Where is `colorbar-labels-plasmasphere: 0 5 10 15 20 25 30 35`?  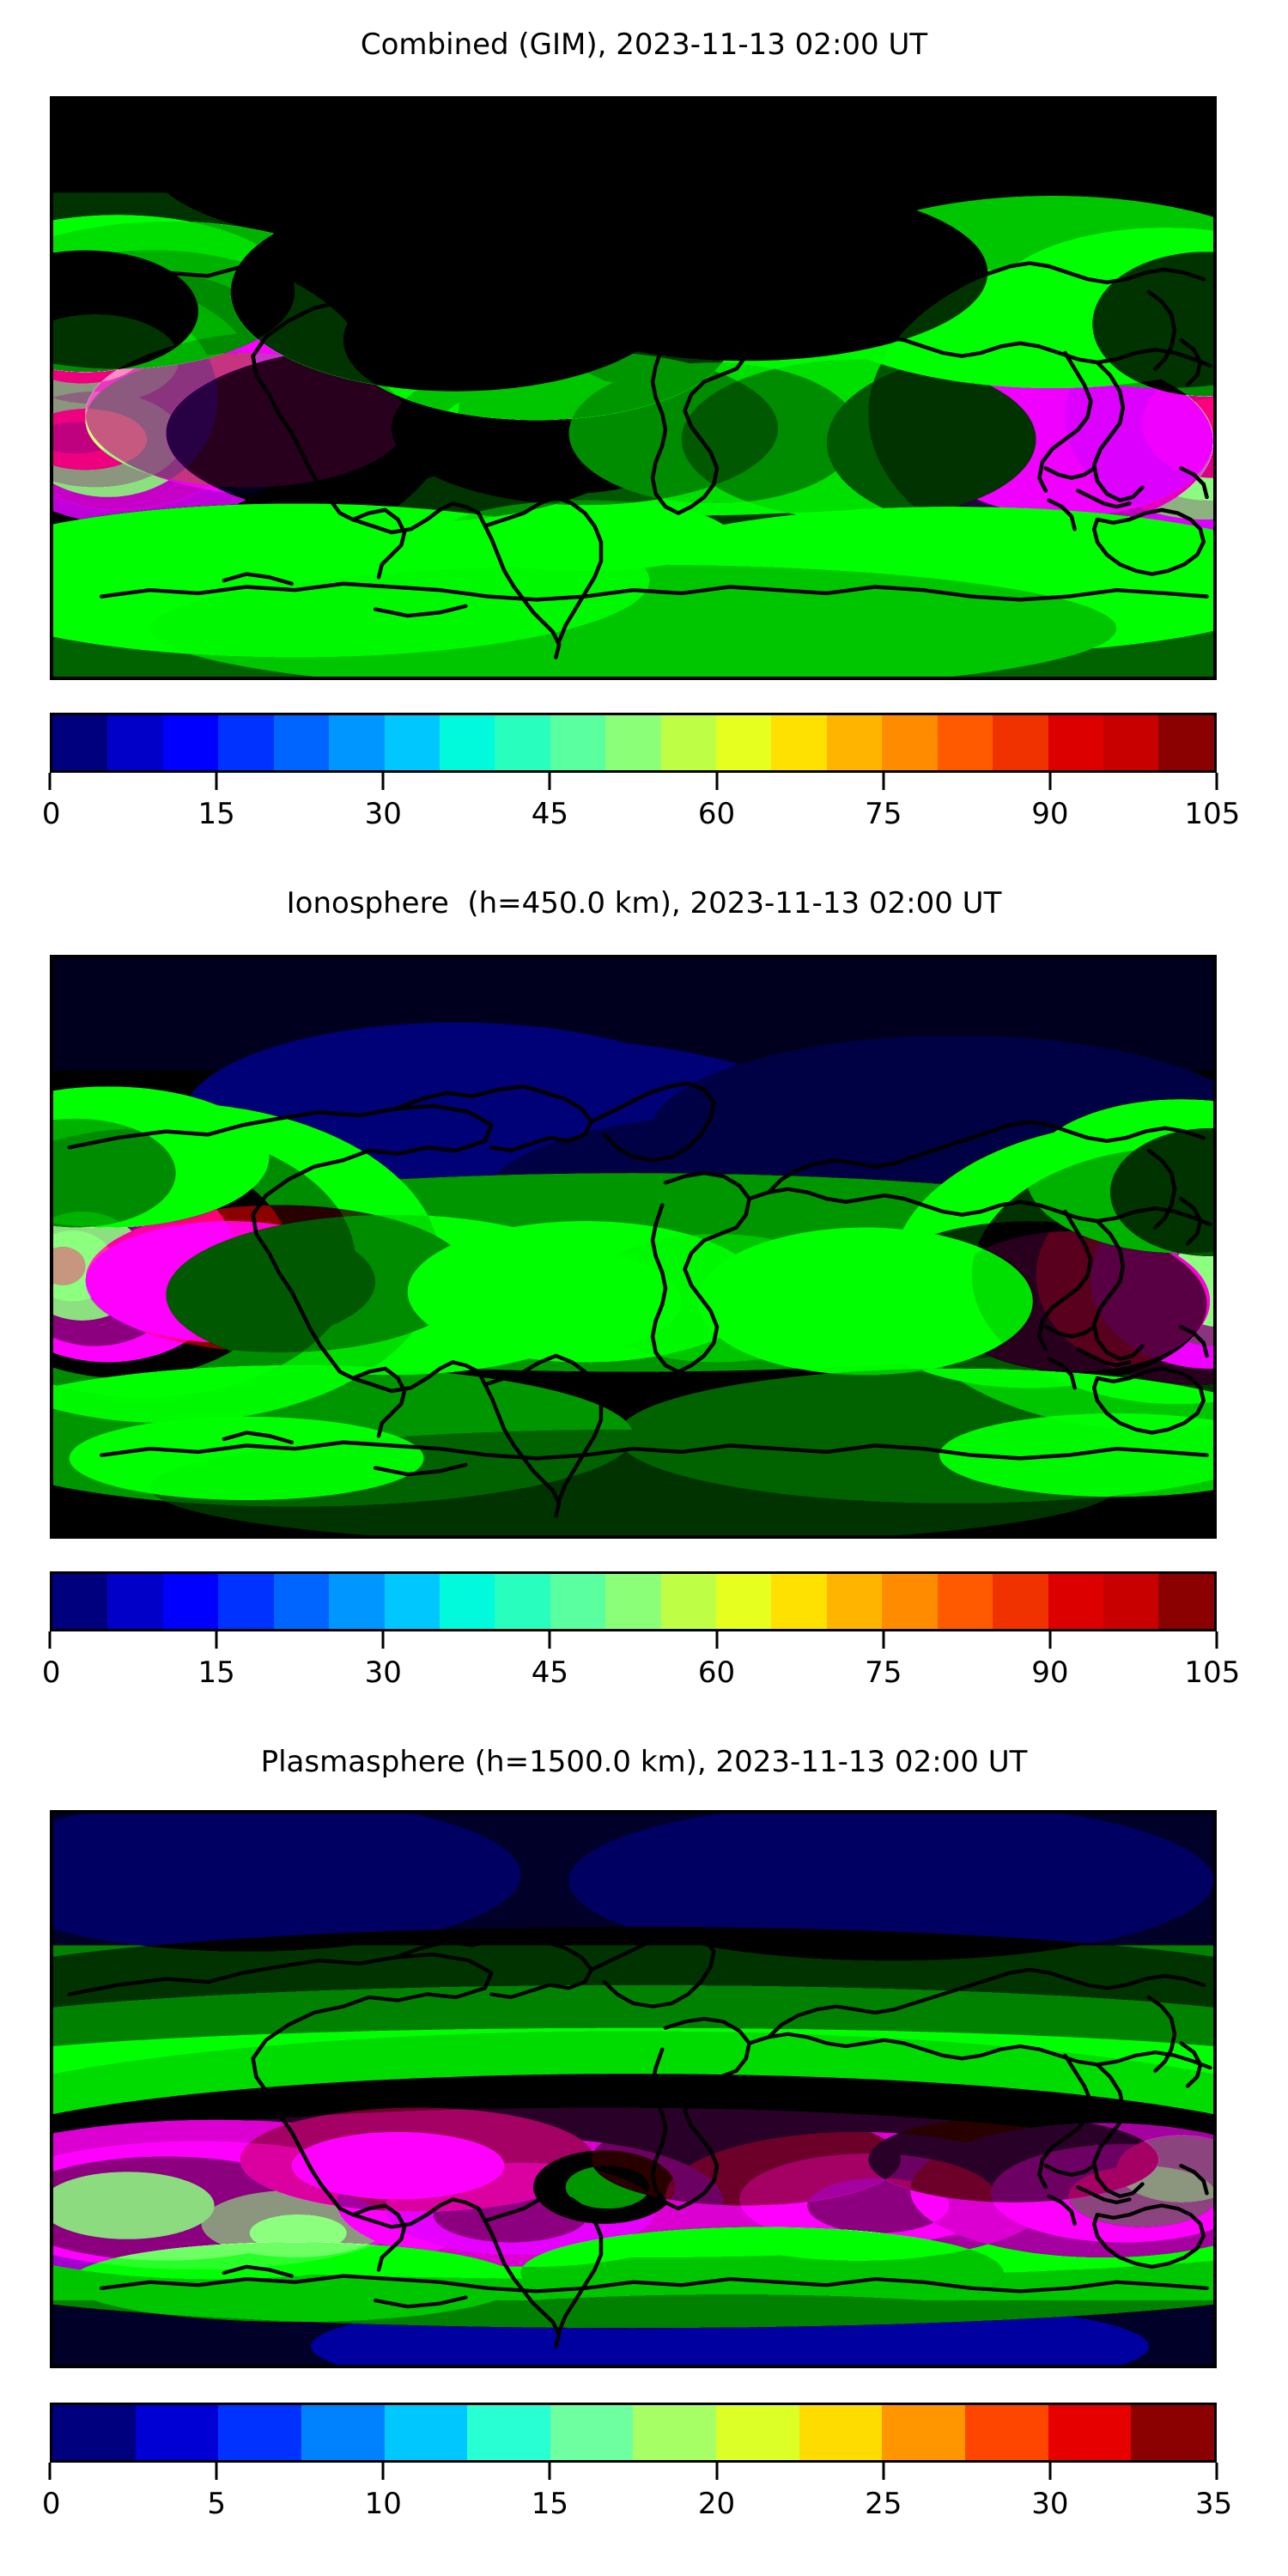
colorbar-labels-plasmasphere: 0 5 10 15 20 25 30 35 is located at coordinates (637, 2507).